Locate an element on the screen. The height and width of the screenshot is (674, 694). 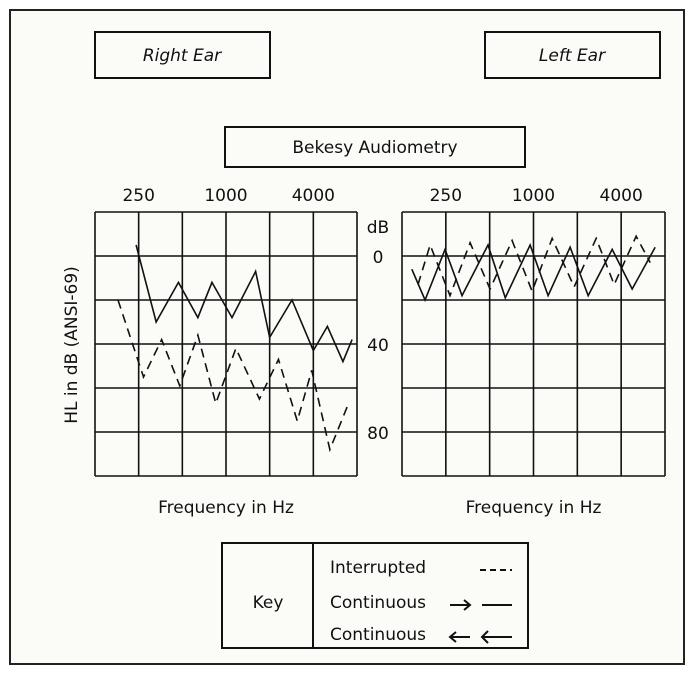
y-tick-label: 80 is located at coordinates (378, 434).